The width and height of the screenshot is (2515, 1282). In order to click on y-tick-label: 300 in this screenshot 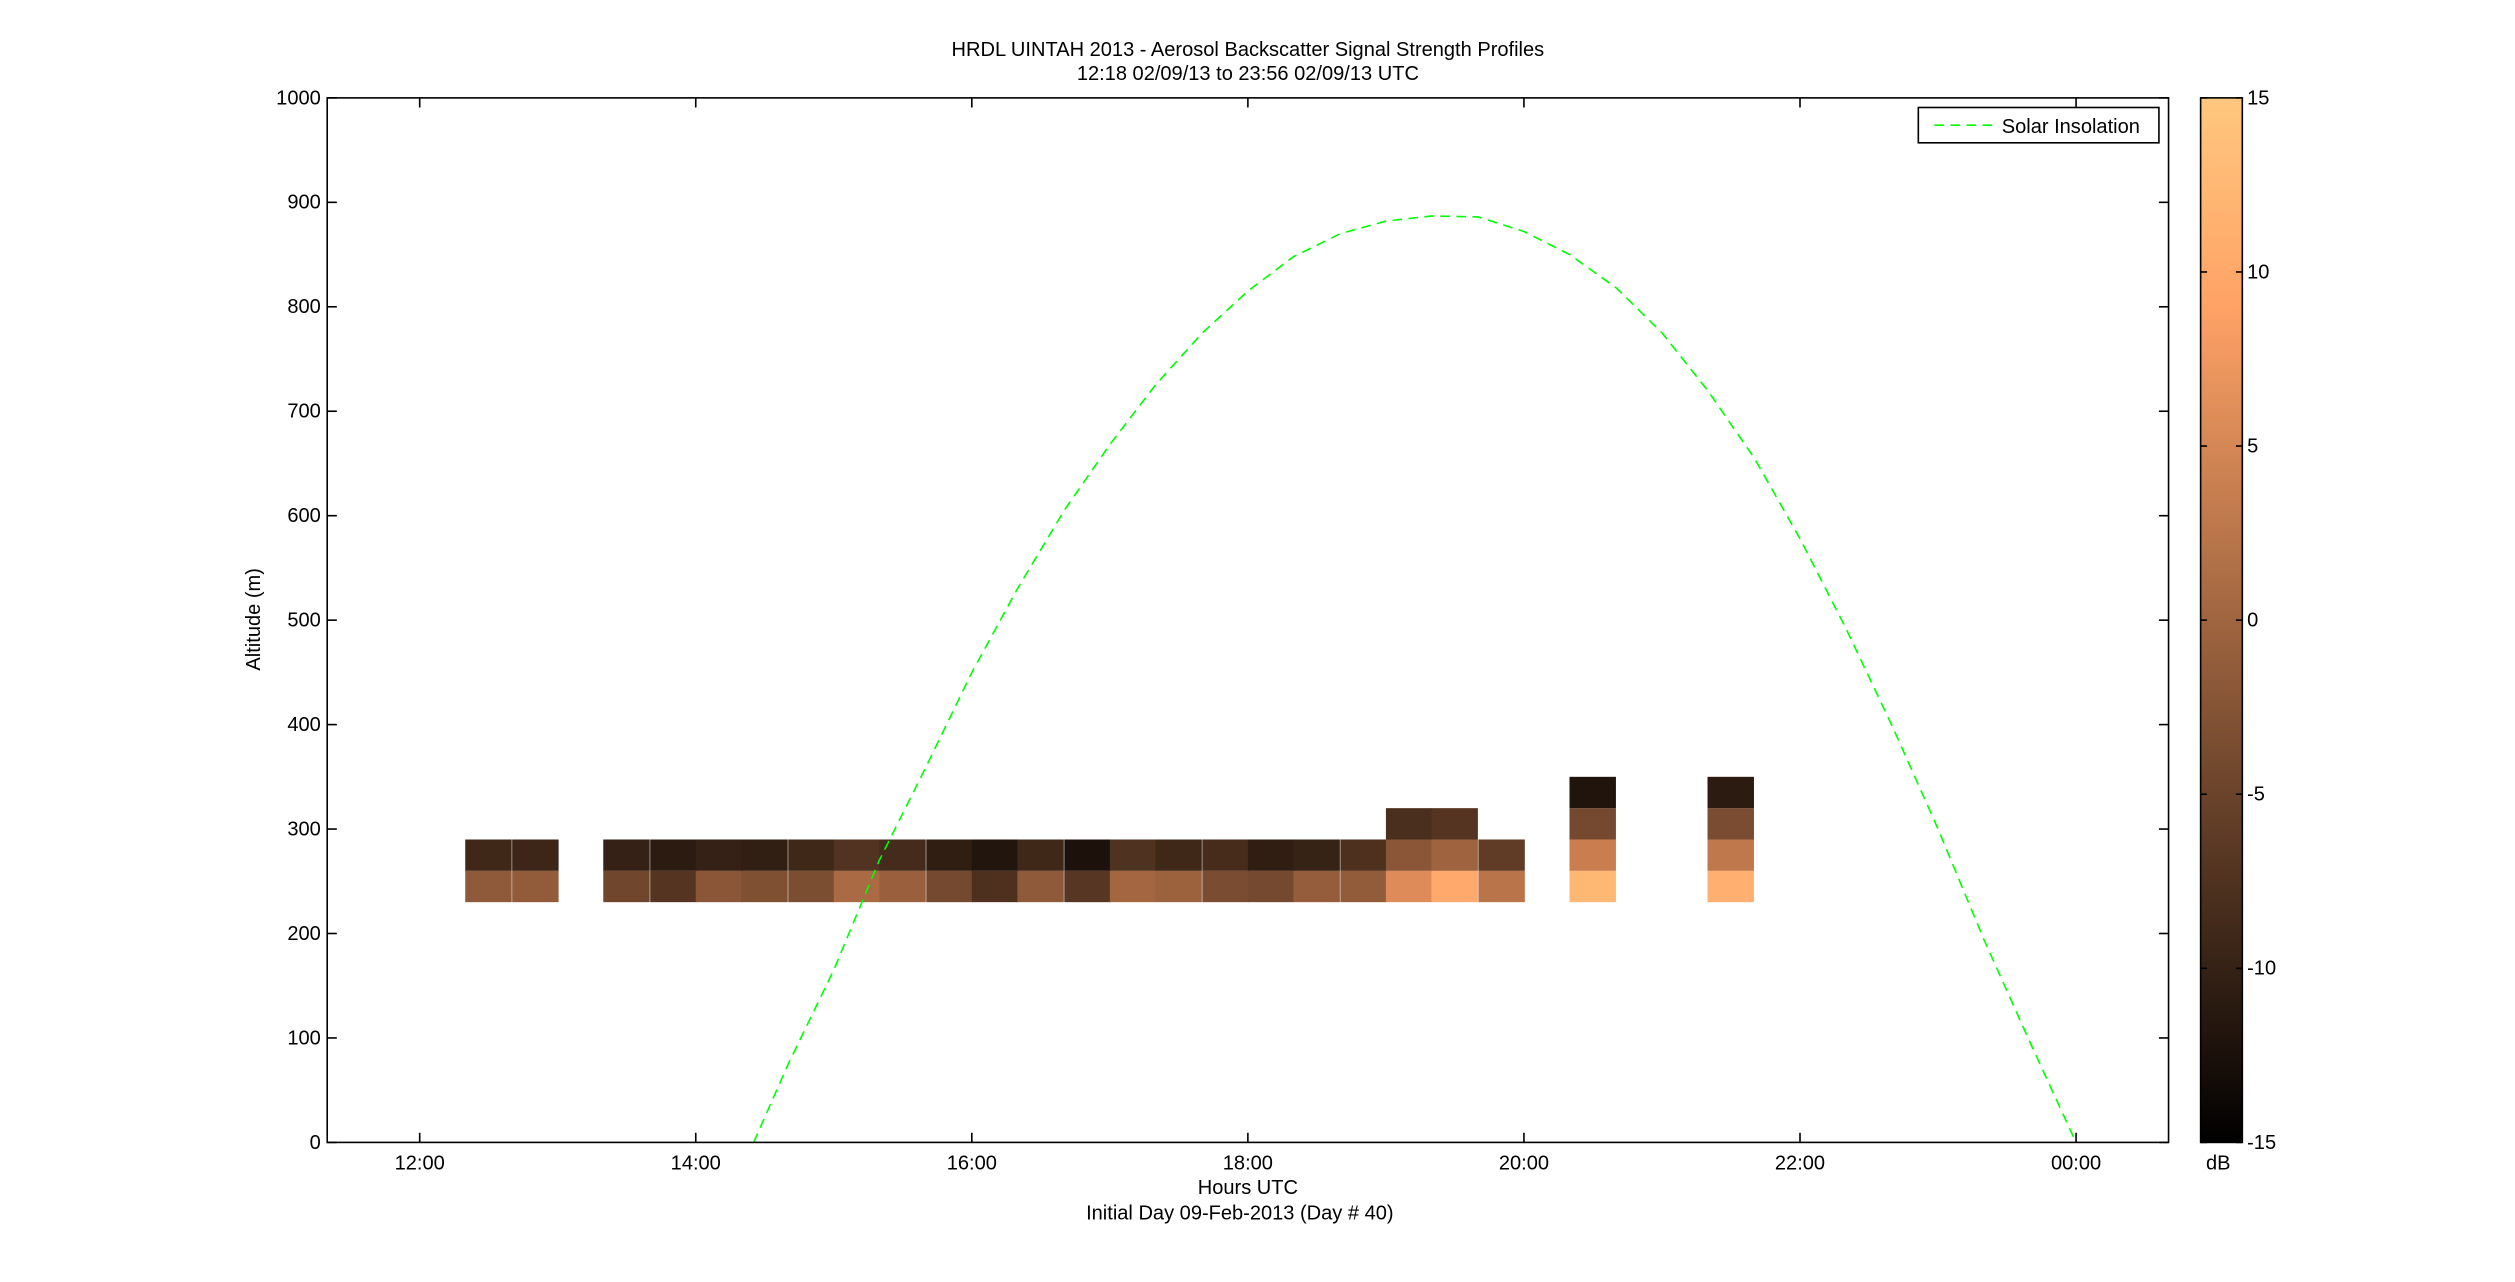, I will do `click(303, 829)`.